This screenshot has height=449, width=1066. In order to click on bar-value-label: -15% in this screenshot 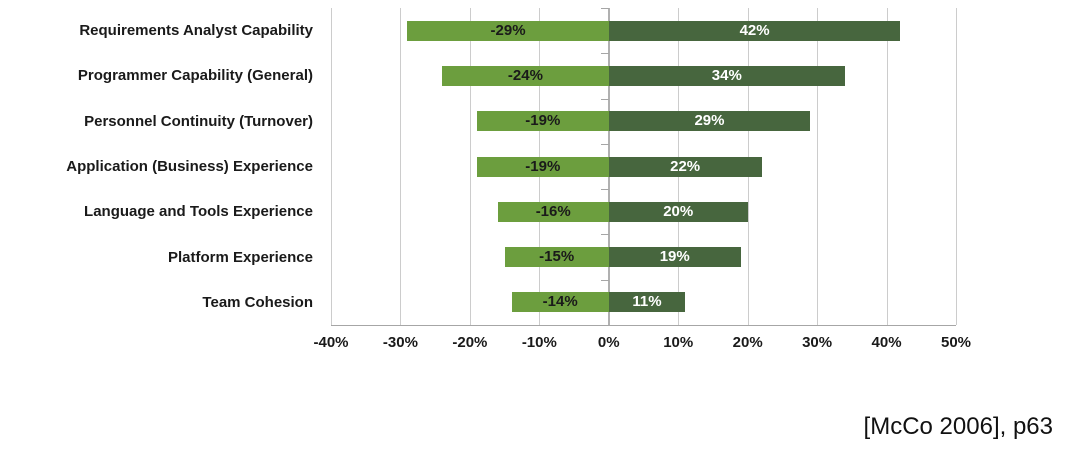, I will do `click(557, 257)`.